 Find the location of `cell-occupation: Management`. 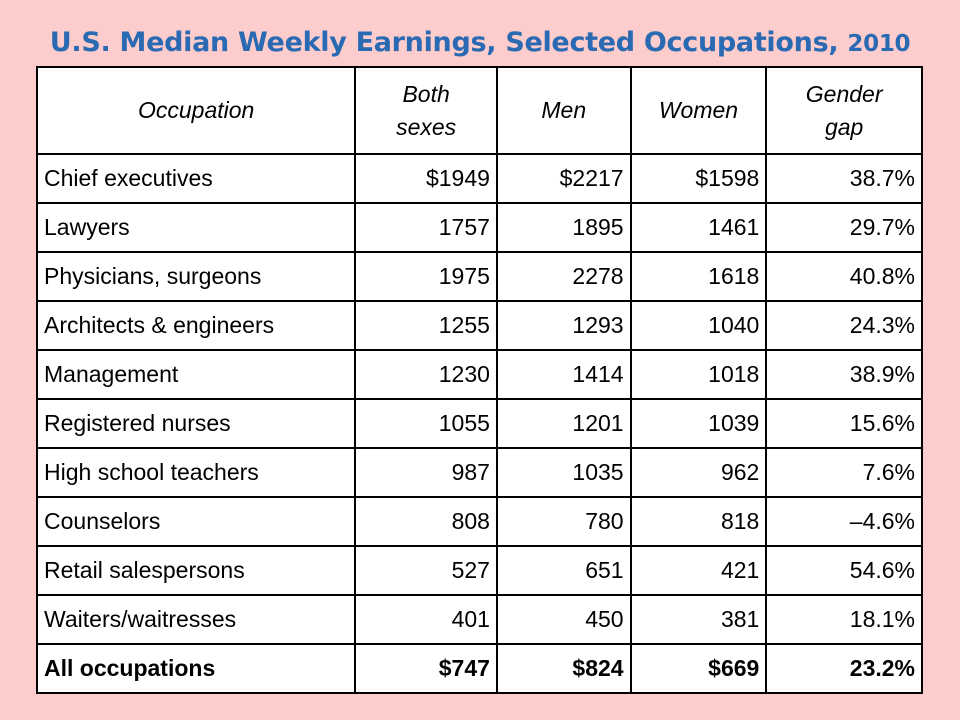

cell-occupation: Management is located at coordinates (196, 374).